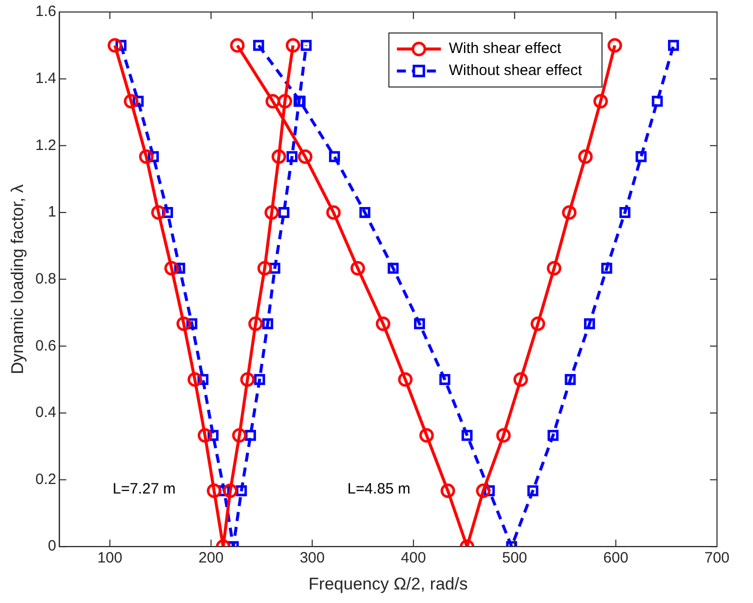  What do you see at coordinates (388, 584) in the screenshot?
I see `x-axis-title: Frequency Ω/2, rad/s` at bounding box center [388, 584].